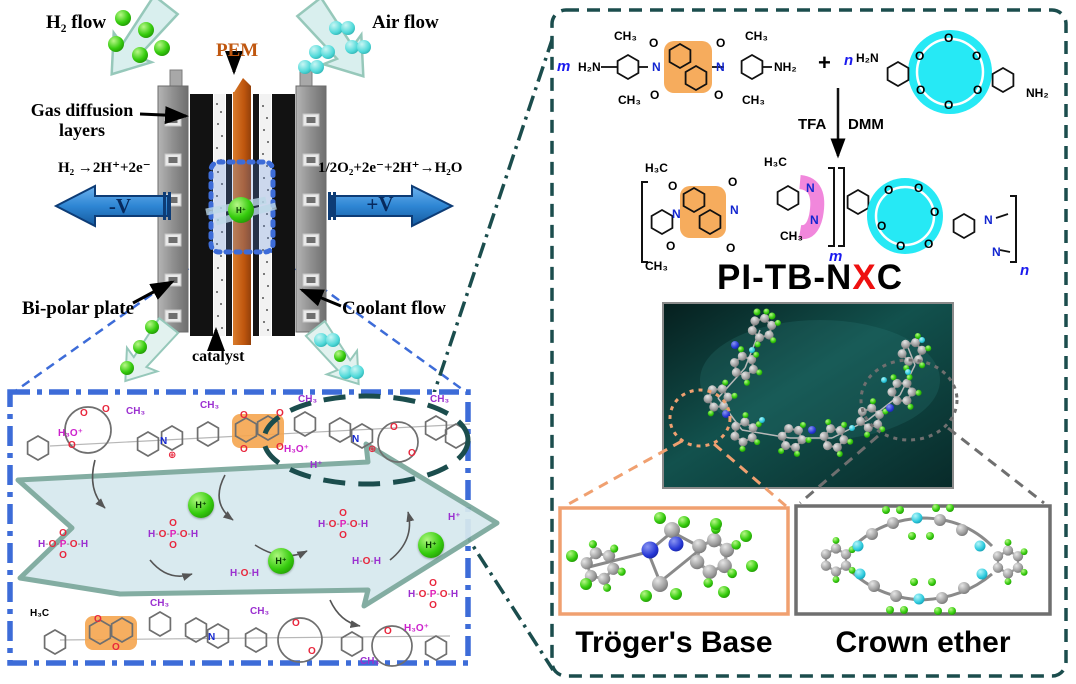 The image size is (1076, 684). Describe the element at coordinates (78, 308) in the screenshot. I see `bipolar-plate-label: Bi-polar plate` at that location.